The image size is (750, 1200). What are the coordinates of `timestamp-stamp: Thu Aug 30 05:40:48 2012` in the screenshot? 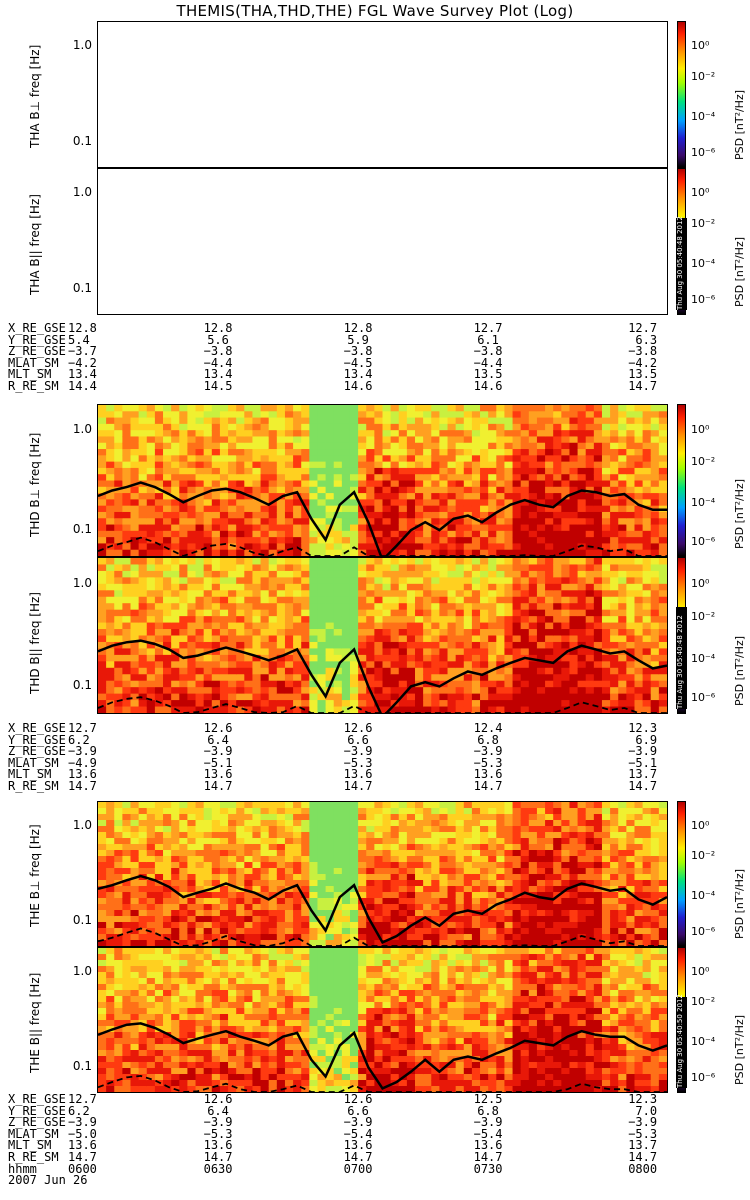 It's located at (681, 263).